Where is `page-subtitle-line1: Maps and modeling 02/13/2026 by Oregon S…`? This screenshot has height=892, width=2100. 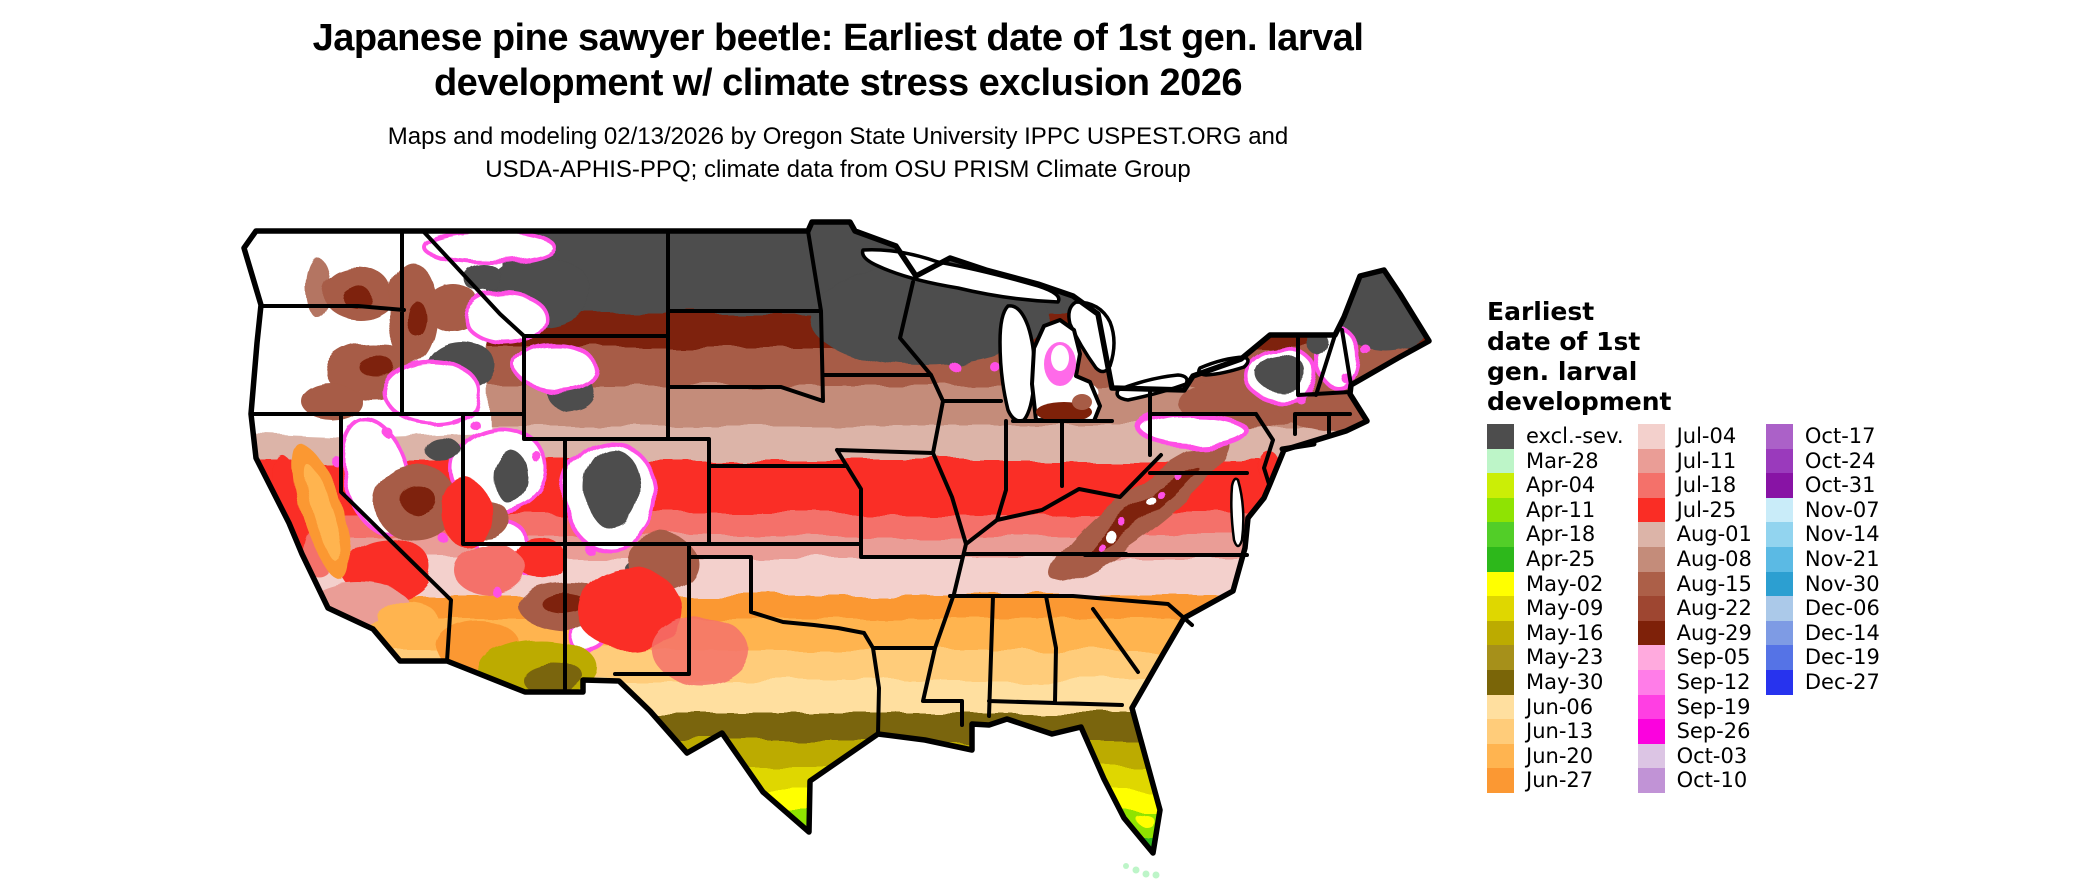
page-subtitle-line1: Maps and modeling 02/13/2026 by Oregon S… is located at coordinates (838, 136).